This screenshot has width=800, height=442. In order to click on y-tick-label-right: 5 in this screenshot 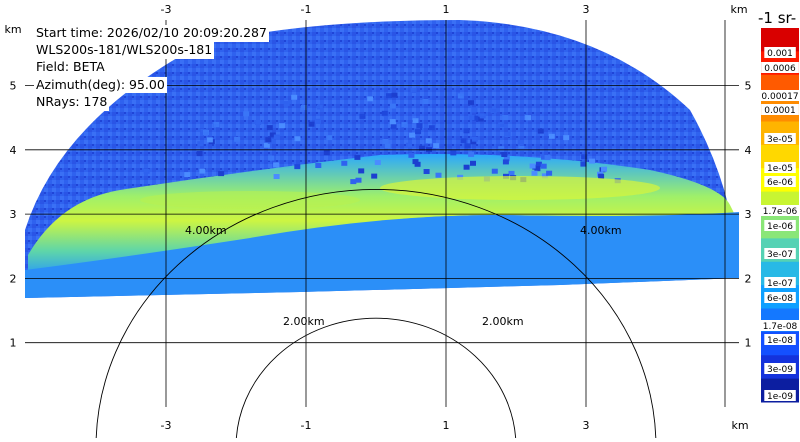, I will do `click(748, 86)`.